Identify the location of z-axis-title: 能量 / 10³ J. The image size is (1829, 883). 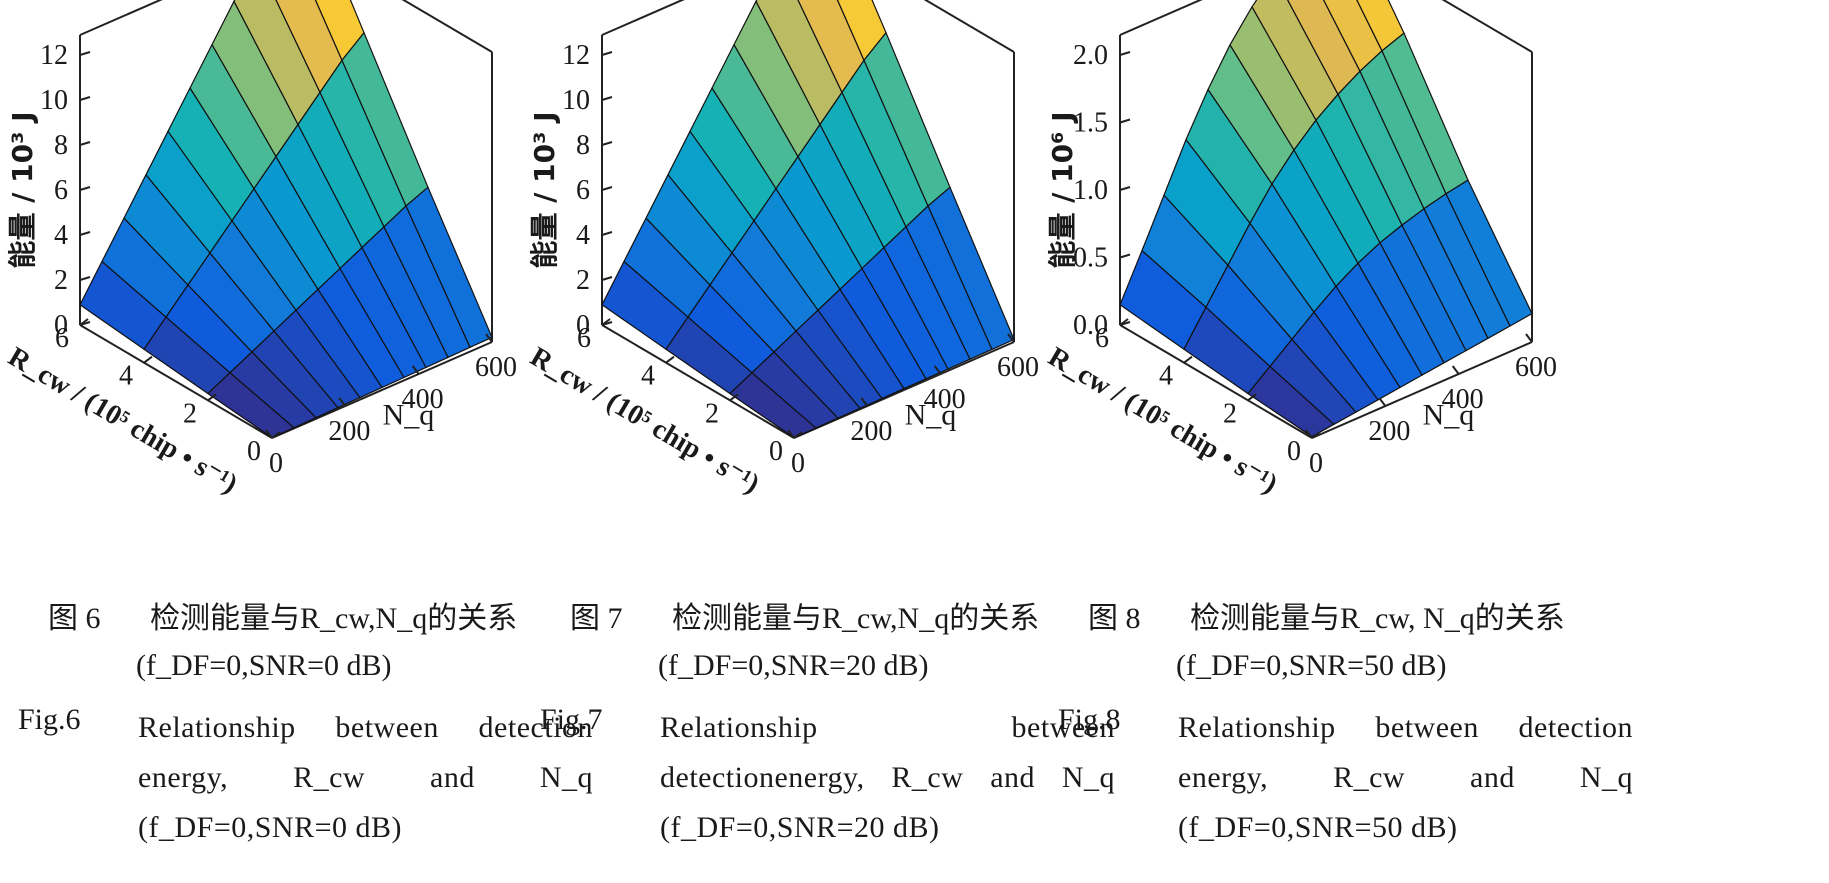
(22, 189).